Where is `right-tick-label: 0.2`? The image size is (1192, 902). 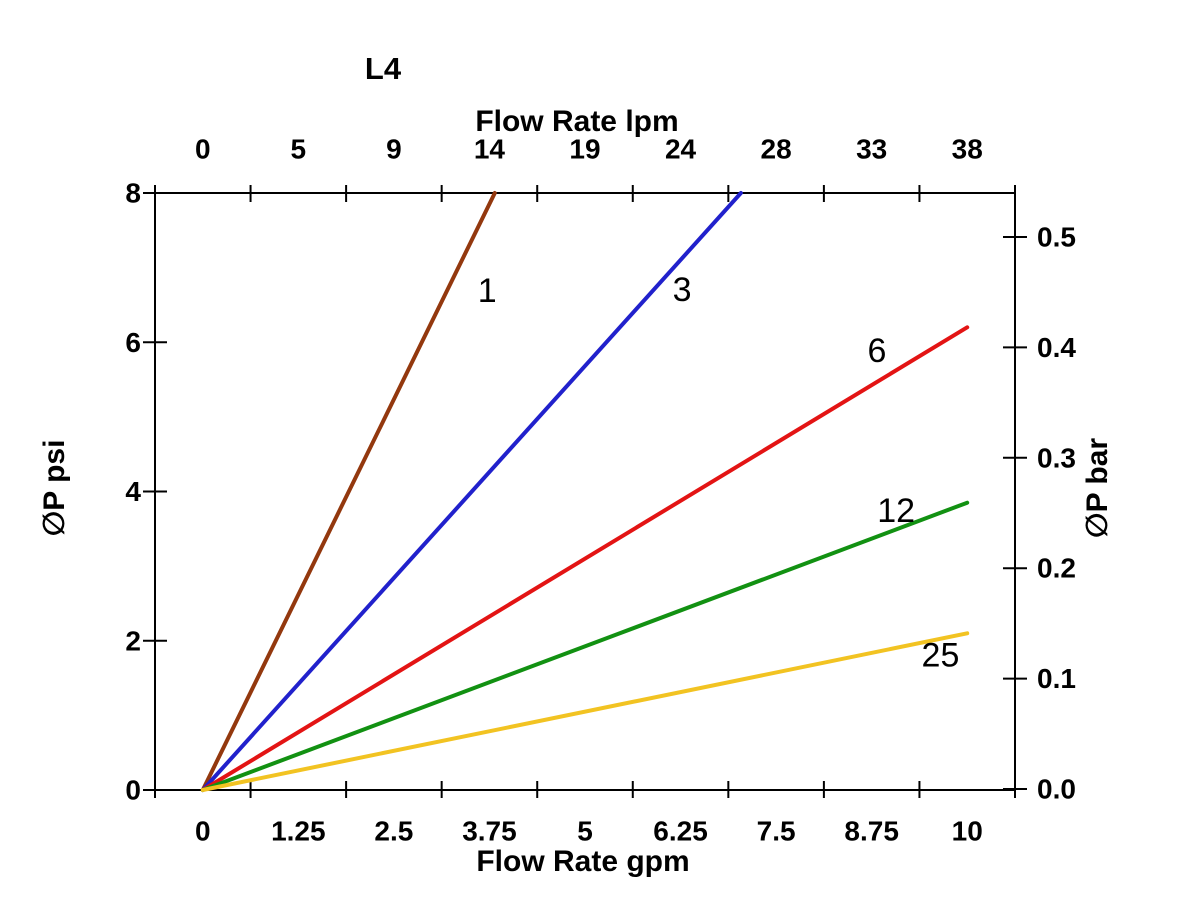 right-tick-label: 0.2 is located at coordinates (1056, 568).